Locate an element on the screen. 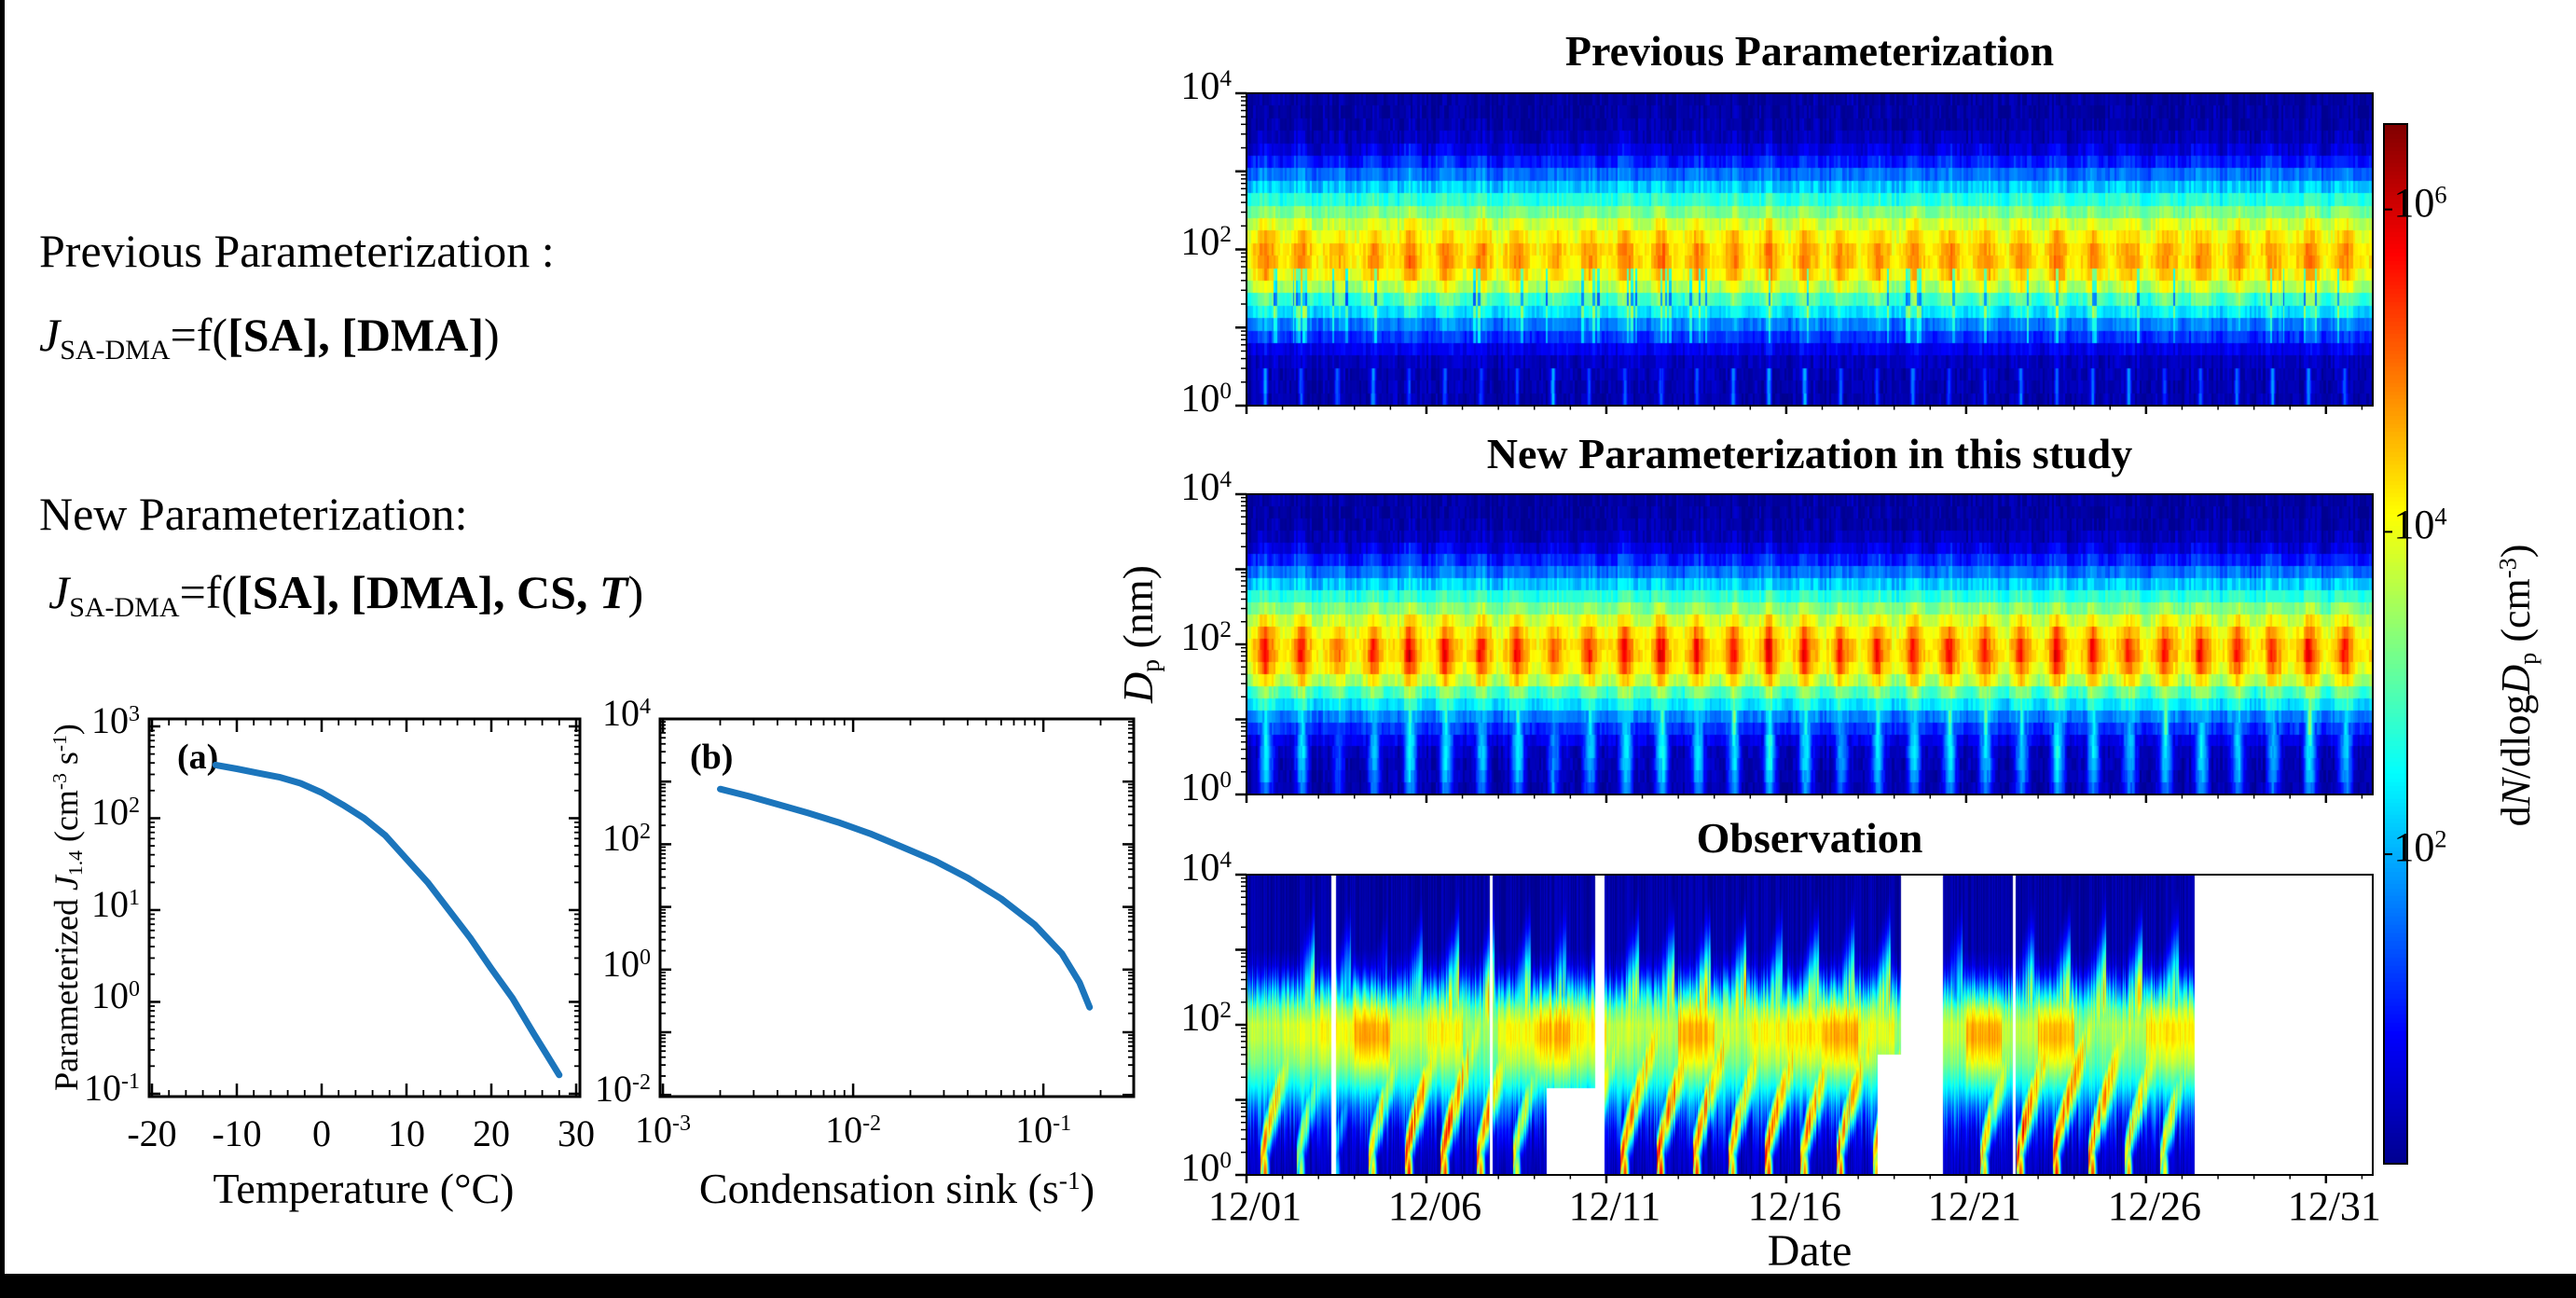  heatmap-title-previous: Previous Parameterization is located at coordinates (1809, 51).